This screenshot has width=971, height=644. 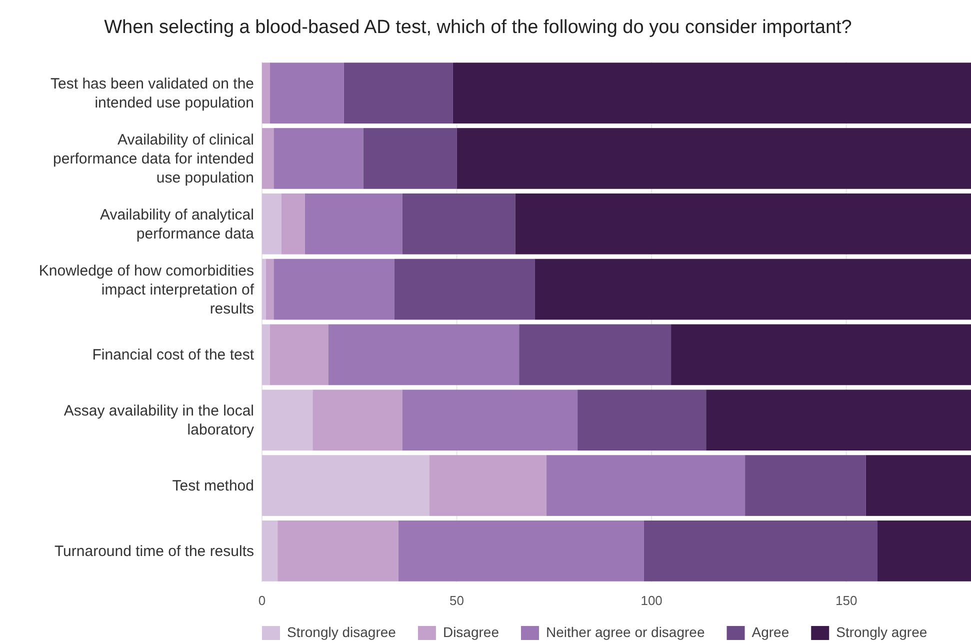 I want to click on y-tick-label: Knowledge of how comorbidities impact interpretation of results, so click(x=146, y=290).